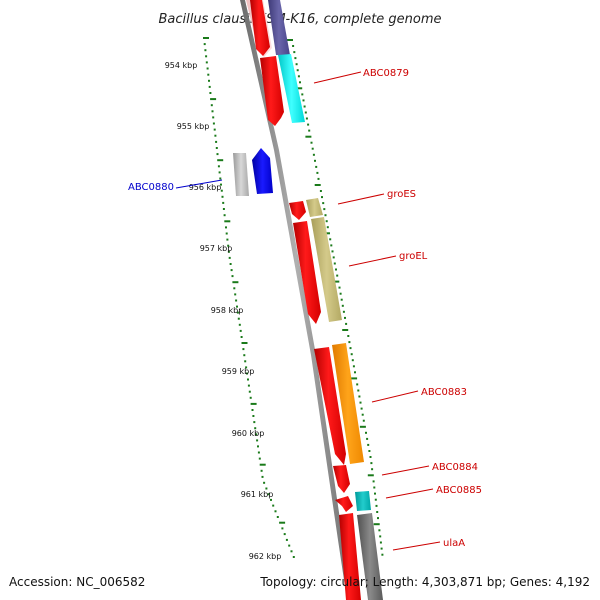 This screenshot has width=600, height=600. What do you see at coordinates (409, 493) in the screenshot?
I see `leader-line-abc0885` at bounding box center [409, 493].